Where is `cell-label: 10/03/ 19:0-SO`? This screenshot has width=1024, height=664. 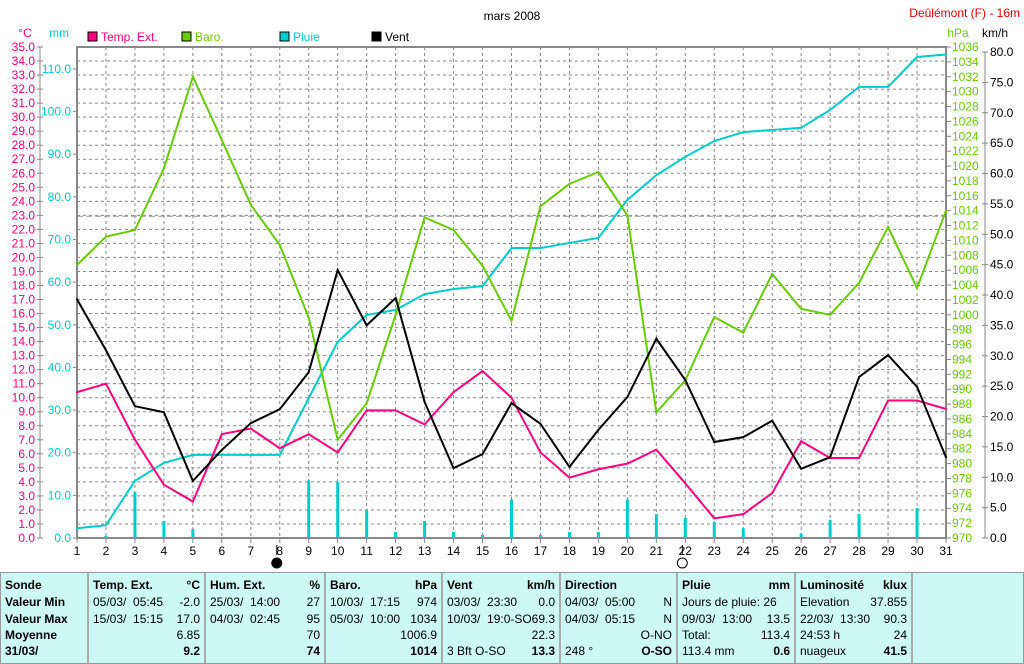 cell-label: 10/03/ 19:0-SO is located at coordinates (489, 619).